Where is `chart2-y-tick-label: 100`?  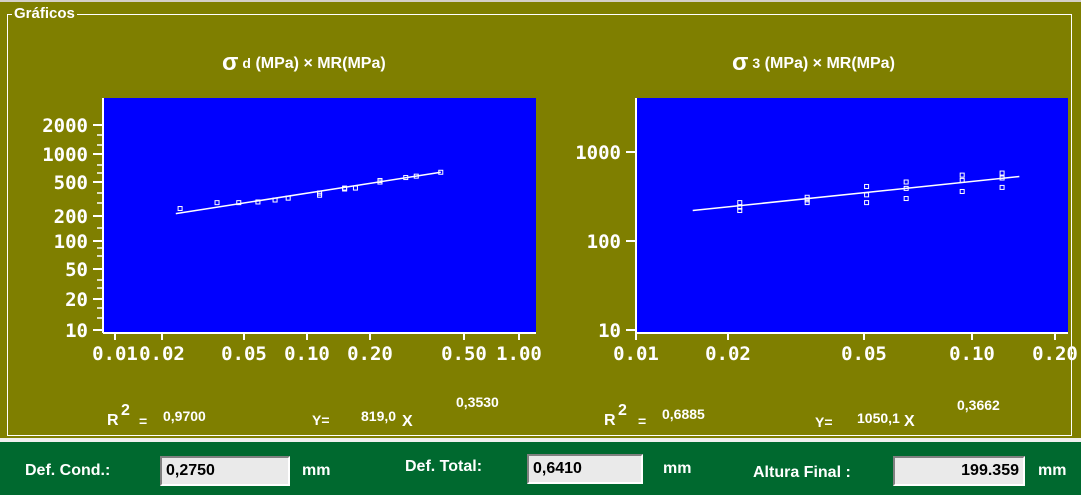 chart2-y-tick-label: 100 is located at coordinates (604, 242).